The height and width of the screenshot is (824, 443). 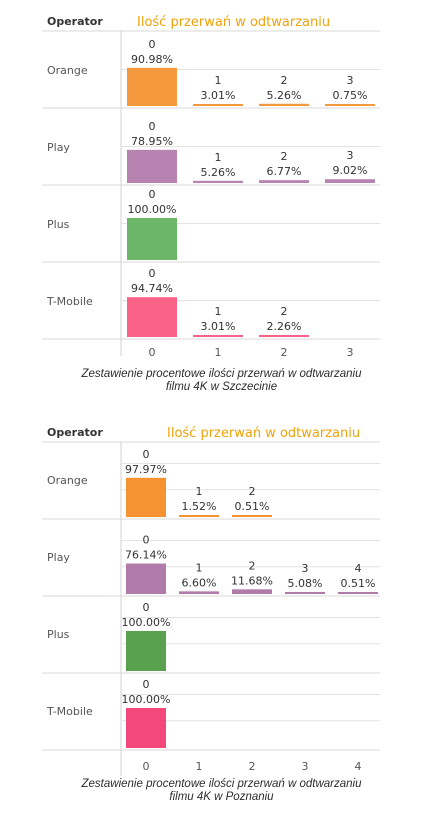 I want to click on caption-line: filmu 4K w Poznaniu, so click(x=221, y=797).